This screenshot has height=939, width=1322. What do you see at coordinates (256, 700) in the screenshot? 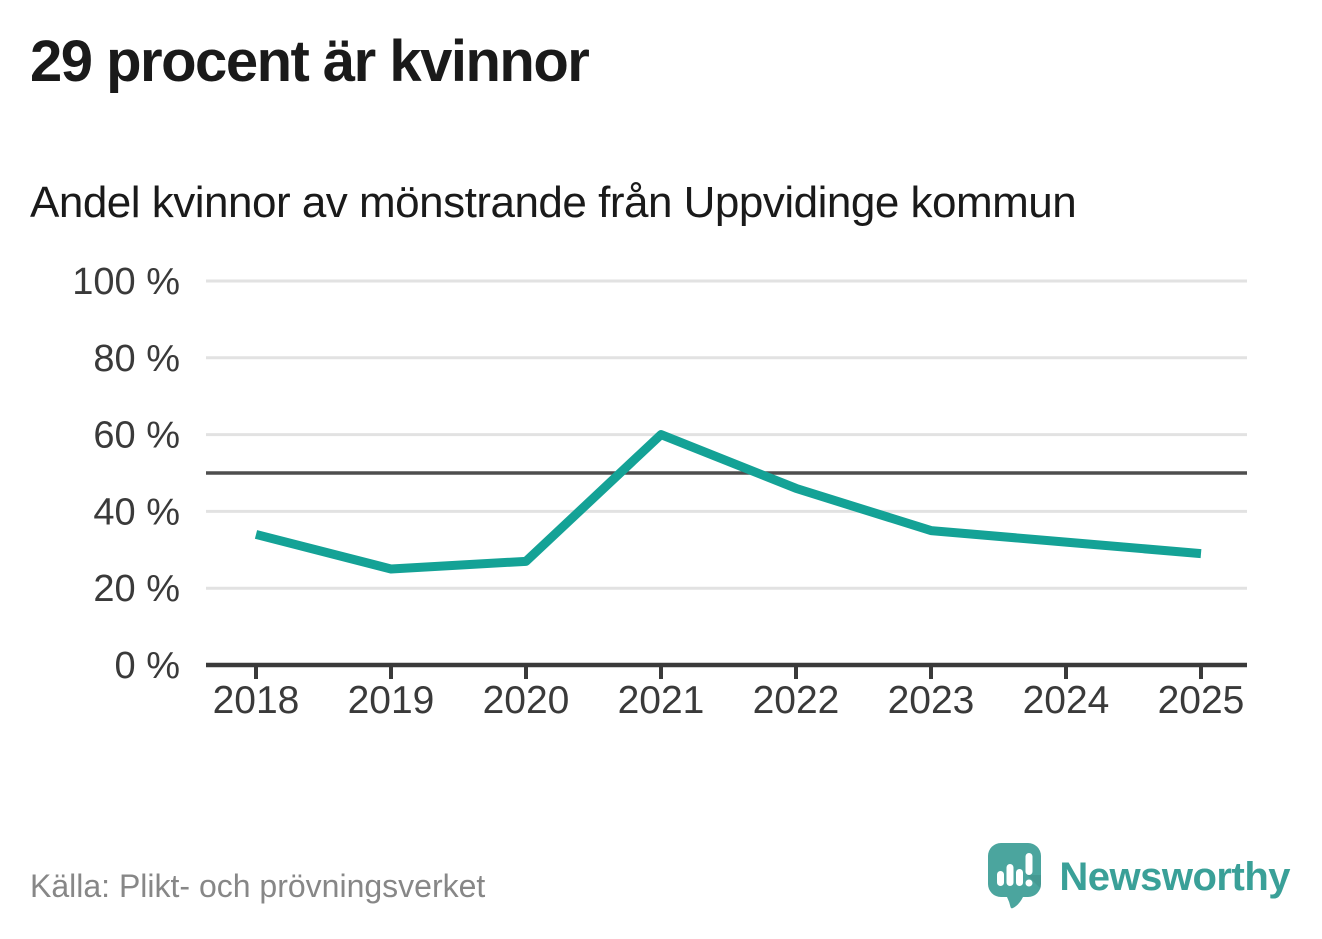
I see `x-tick-label-2018: 2018` at bounding box center [256, 700].